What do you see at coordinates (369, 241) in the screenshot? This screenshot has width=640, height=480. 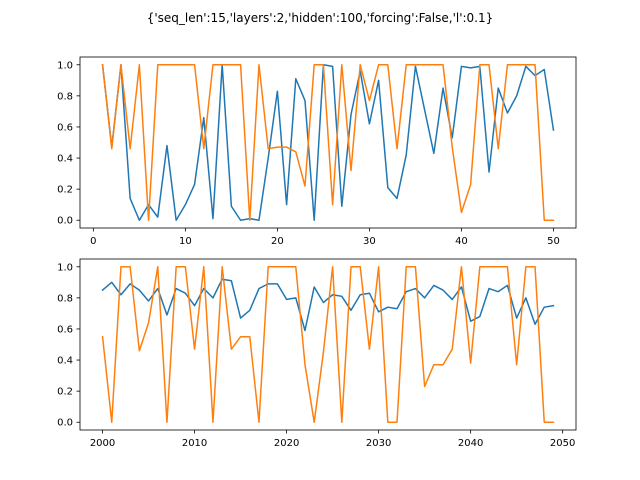 I see `subplot-1-x-tick-label: 30` at bounding box center [369, 241].